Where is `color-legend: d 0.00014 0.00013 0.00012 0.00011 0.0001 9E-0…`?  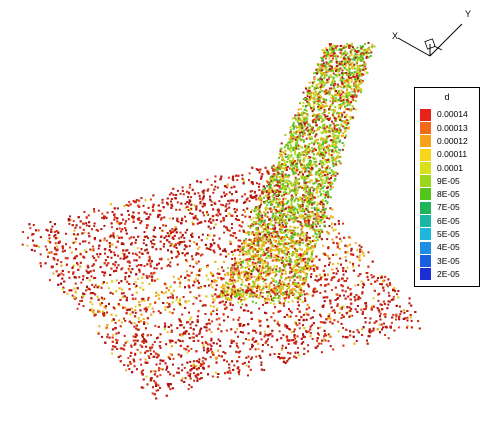
color-legend: d 0.00014 0.00013 0.00012 0.00011 0.0001 9E-0… is located at coordinates (447, 187).